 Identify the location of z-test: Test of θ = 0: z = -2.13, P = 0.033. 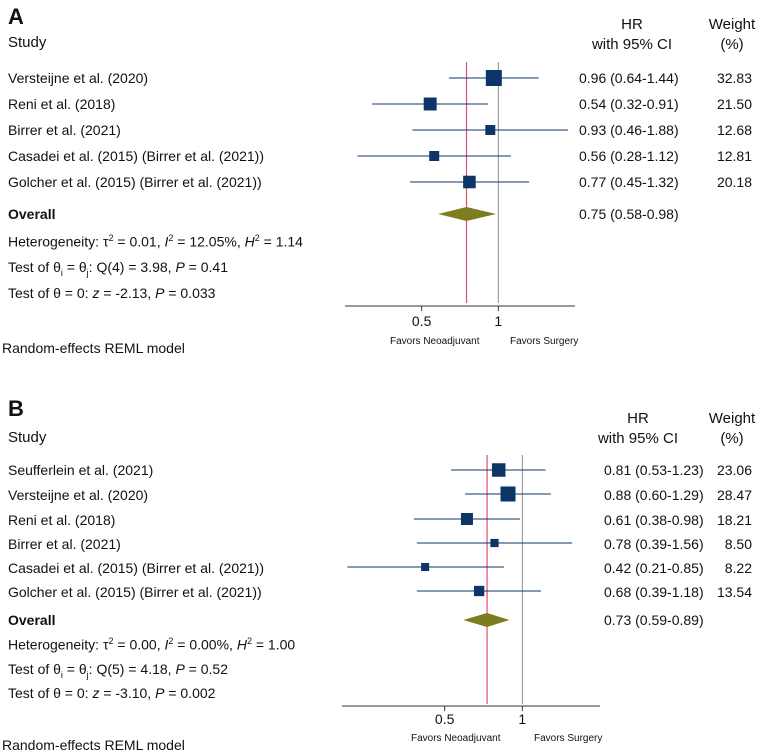
(112, 293).